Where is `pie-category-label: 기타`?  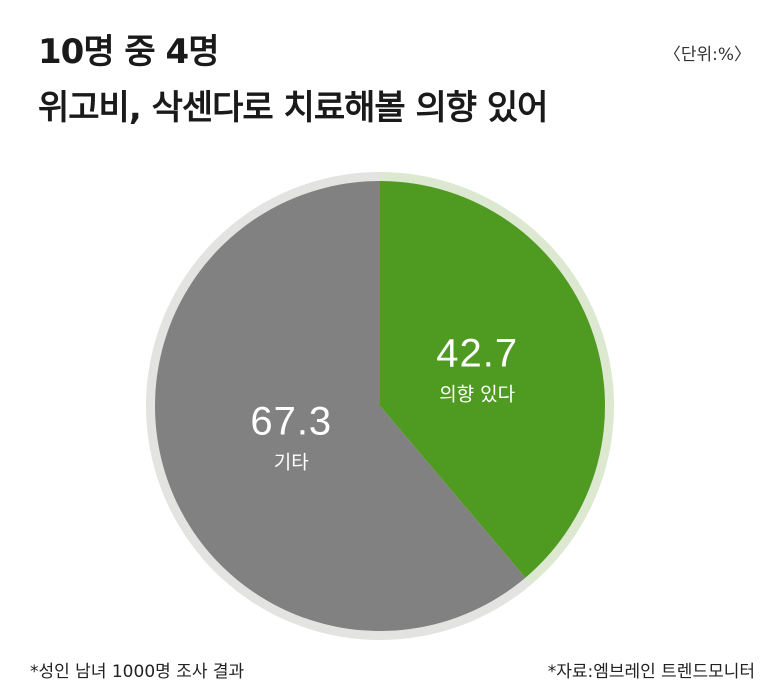
pie-category-label: 기타 is located at coordinates (291, 463).